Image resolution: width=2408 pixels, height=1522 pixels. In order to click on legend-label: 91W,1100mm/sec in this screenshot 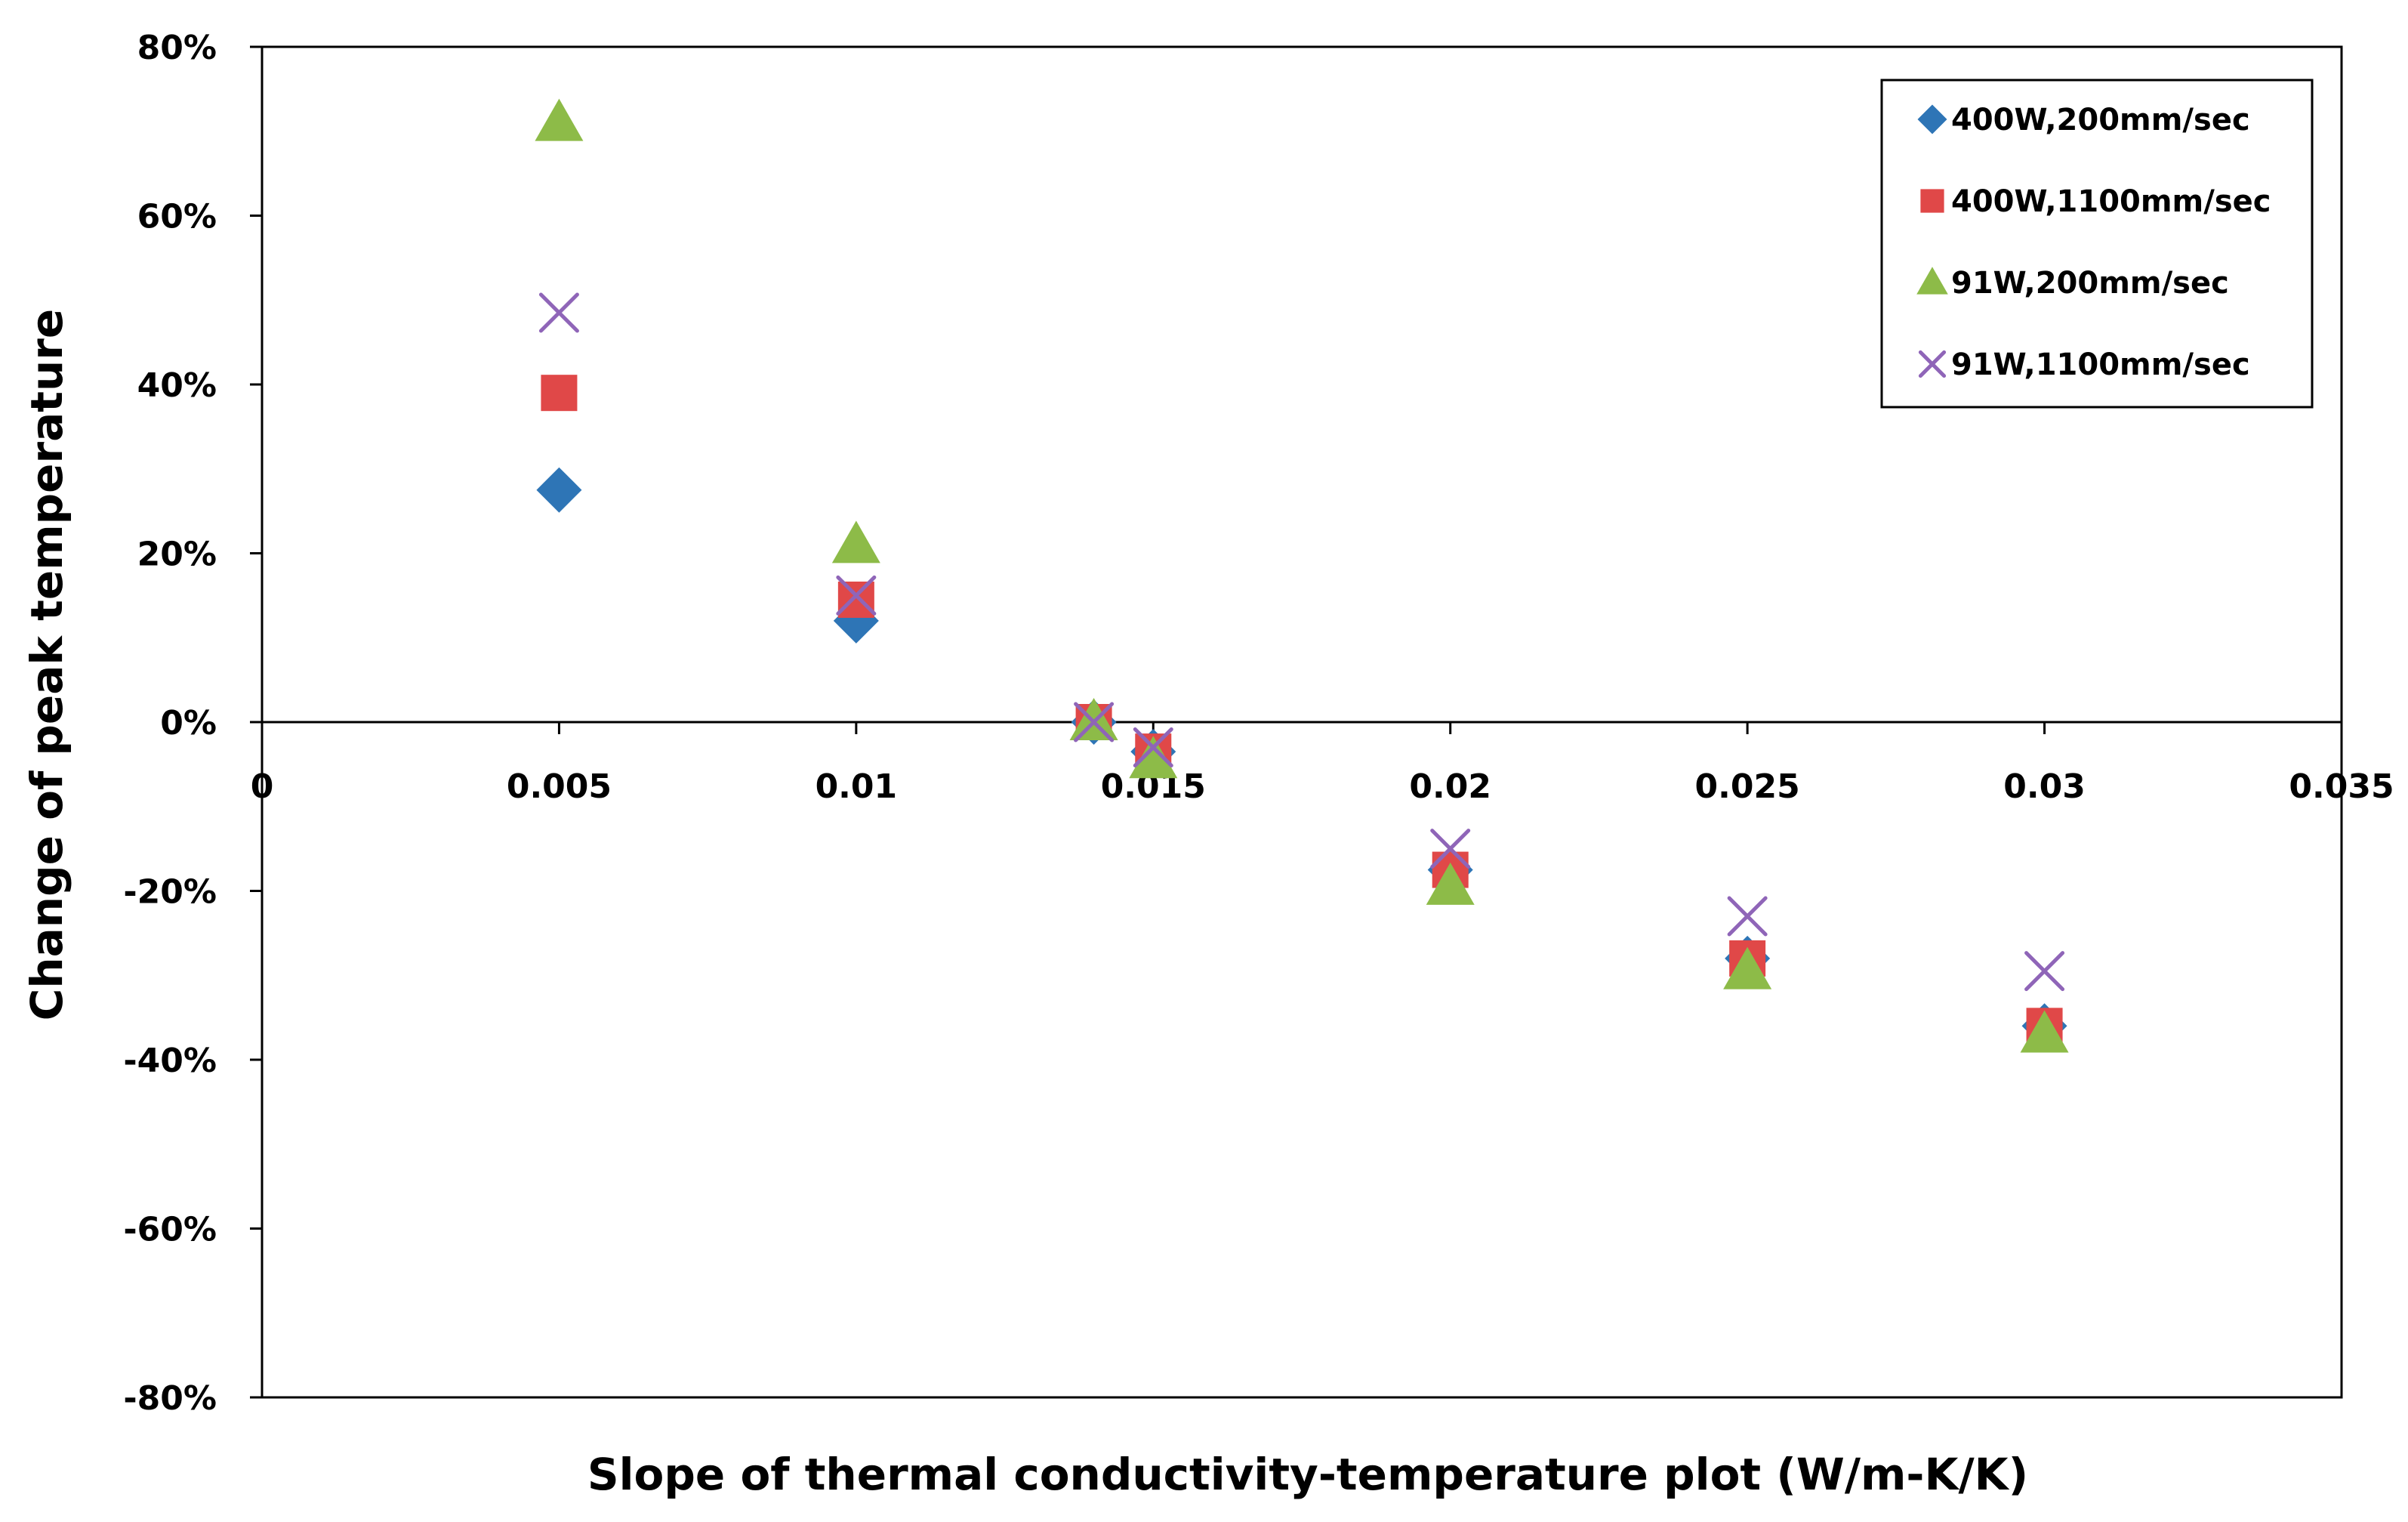, I will do `click(2100, 364)`.